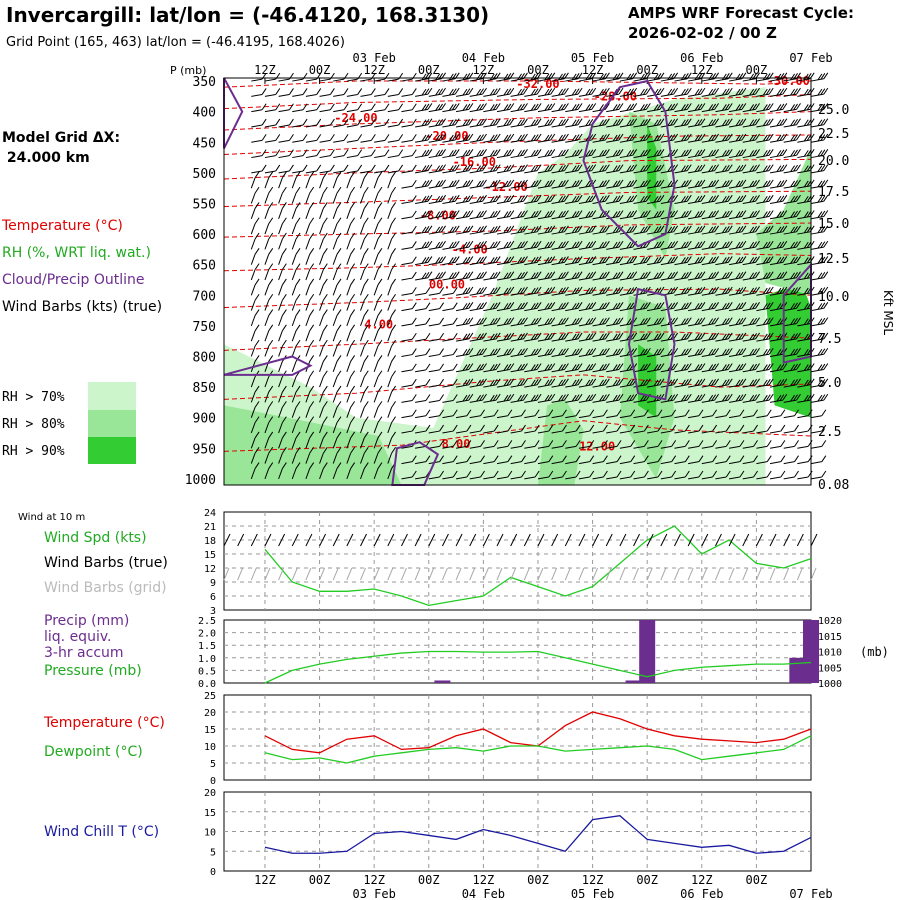  Describe the element at coordinates (741, 13) in the screenshot. I see `cycle-label: AMPS WRF Forecast Cycle:` at that location.